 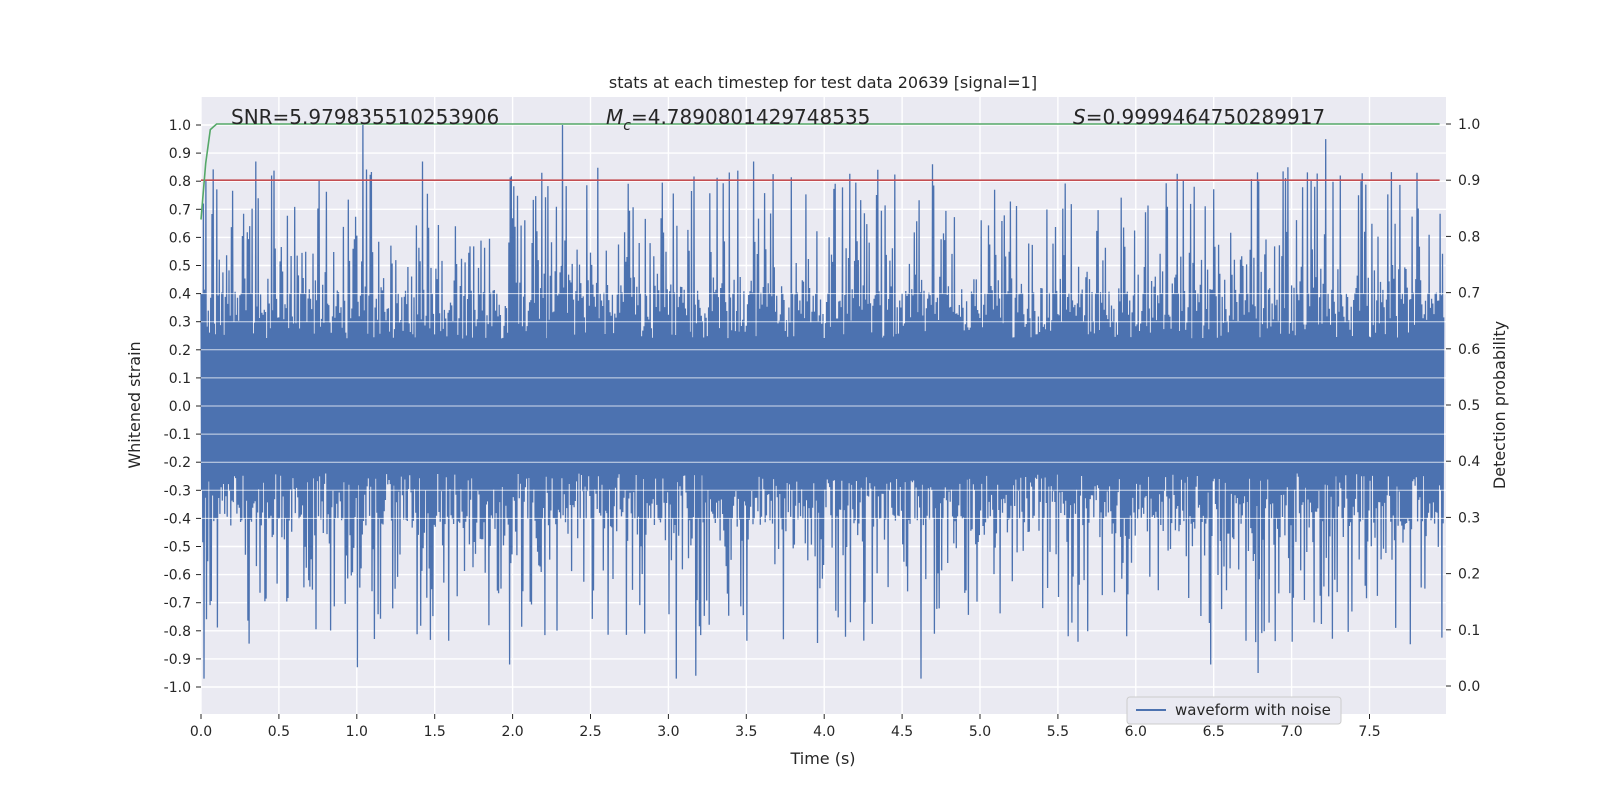 I want to click on y2-tick-label: 0.4, so click(x=1469, y=462).